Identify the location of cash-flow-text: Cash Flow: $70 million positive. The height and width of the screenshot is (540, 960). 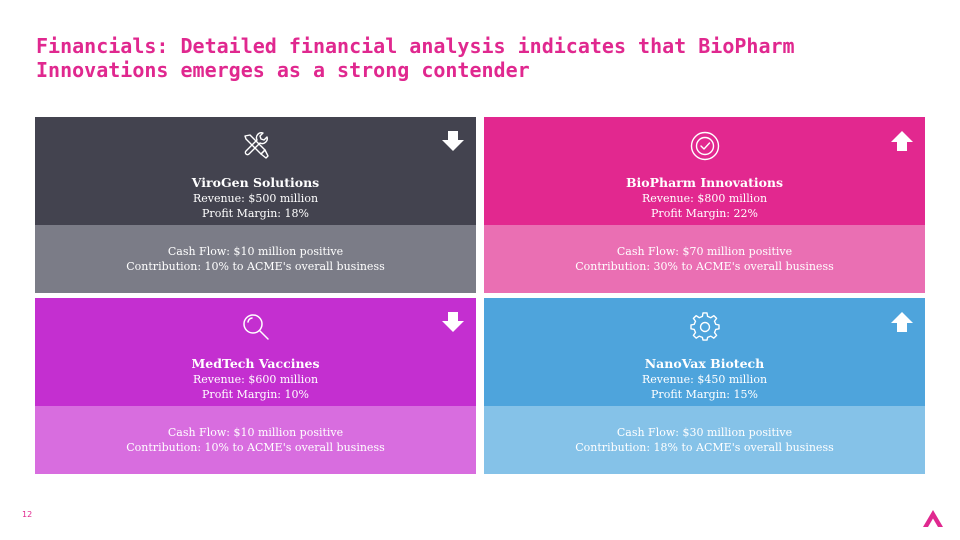
(704, 251).